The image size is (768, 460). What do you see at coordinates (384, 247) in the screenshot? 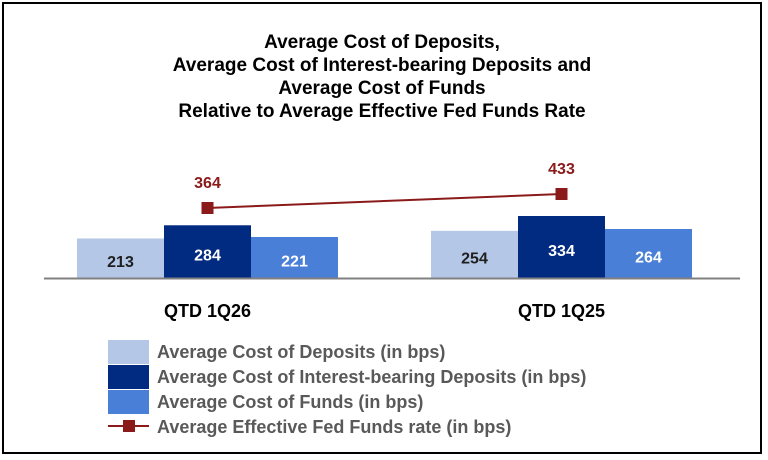
I see `bars: 213 284 221 254 334 264` at bounding box center [384, 247].